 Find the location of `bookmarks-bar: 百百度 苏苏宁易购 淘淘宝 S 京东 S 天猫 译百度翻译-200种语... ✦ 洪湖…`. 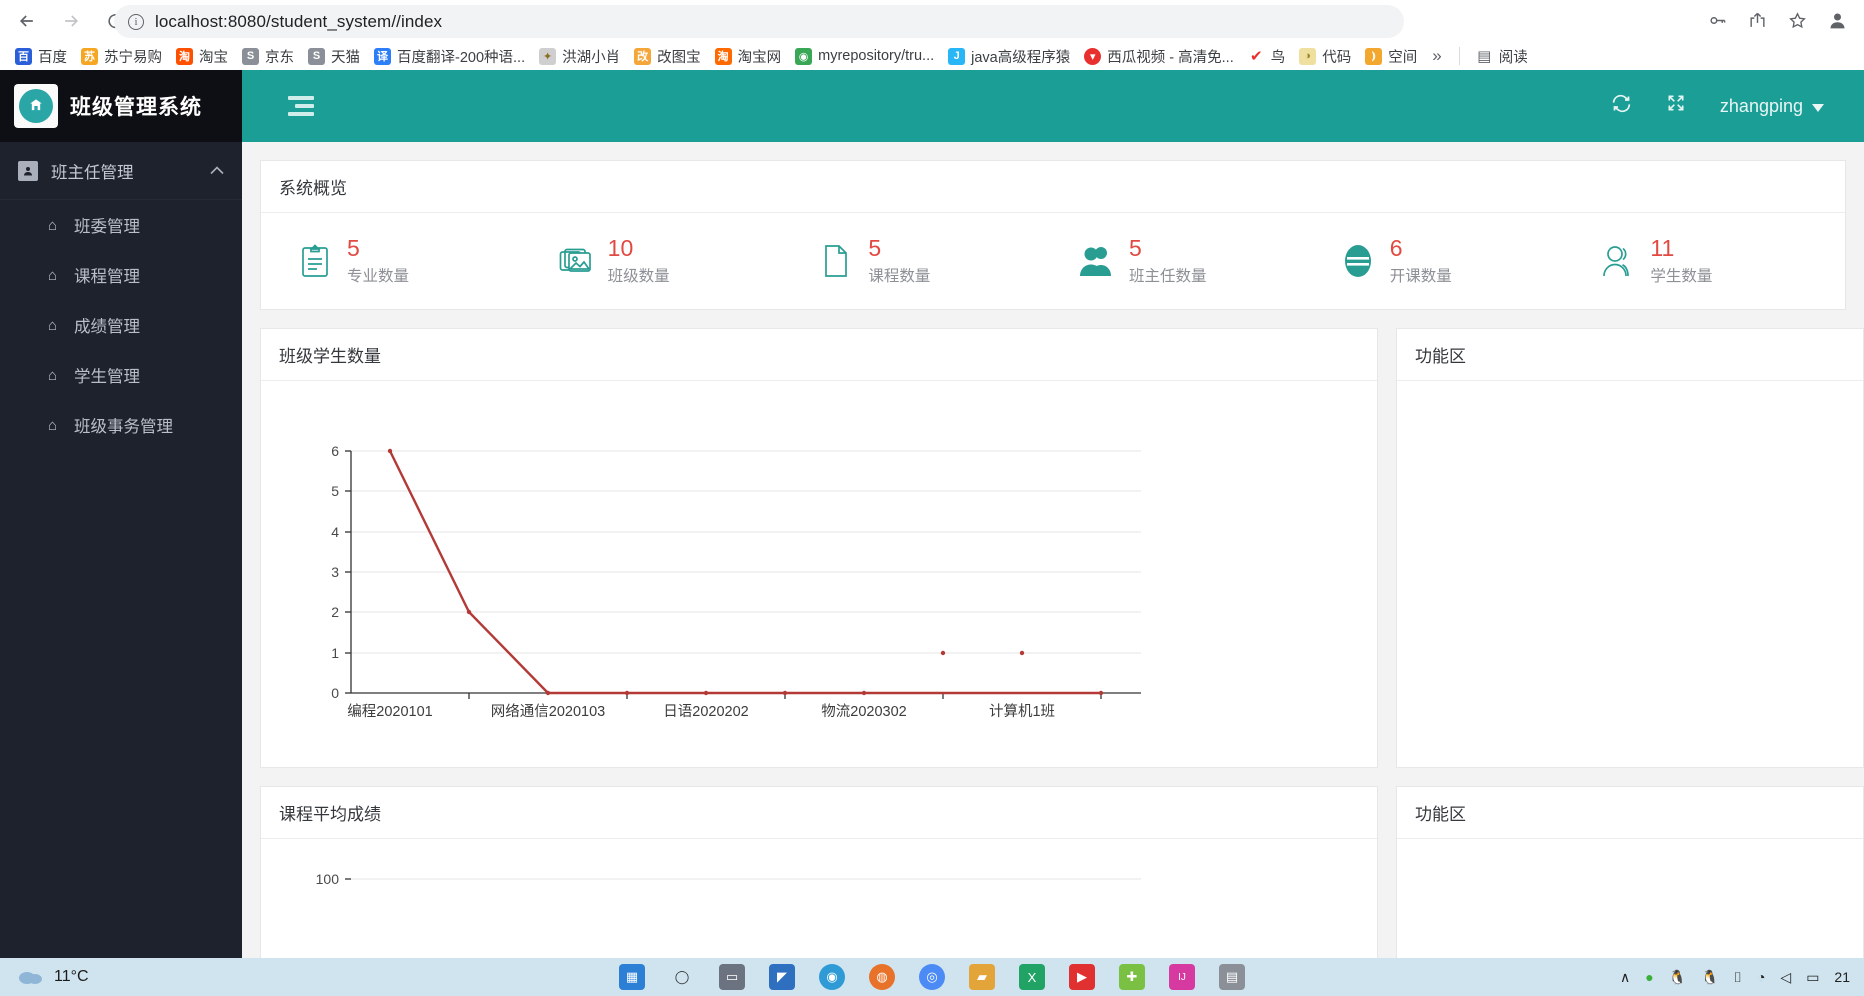

bookmarks-bar: 百百度 苏苏宁易购 淘淘宝 S 京东 S 天猫 译百度翻译-200种语... ✦ 洪湖… is located at coordinates (932, 56).